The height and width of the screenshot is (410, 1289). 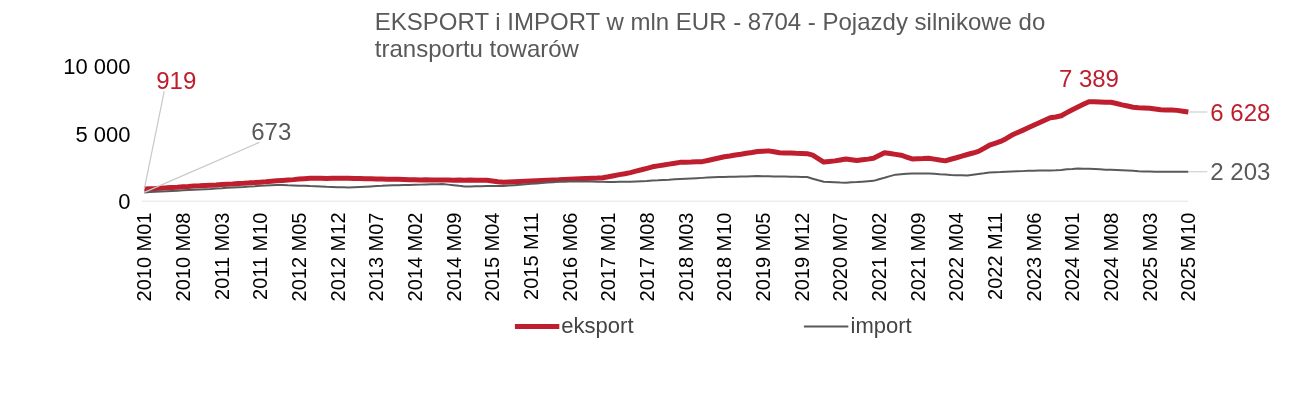 What do you see at coordinates (144, 257) in the screenshot?
I see `x-tick-label: 2010 M01` at bounding box center [144, 257].